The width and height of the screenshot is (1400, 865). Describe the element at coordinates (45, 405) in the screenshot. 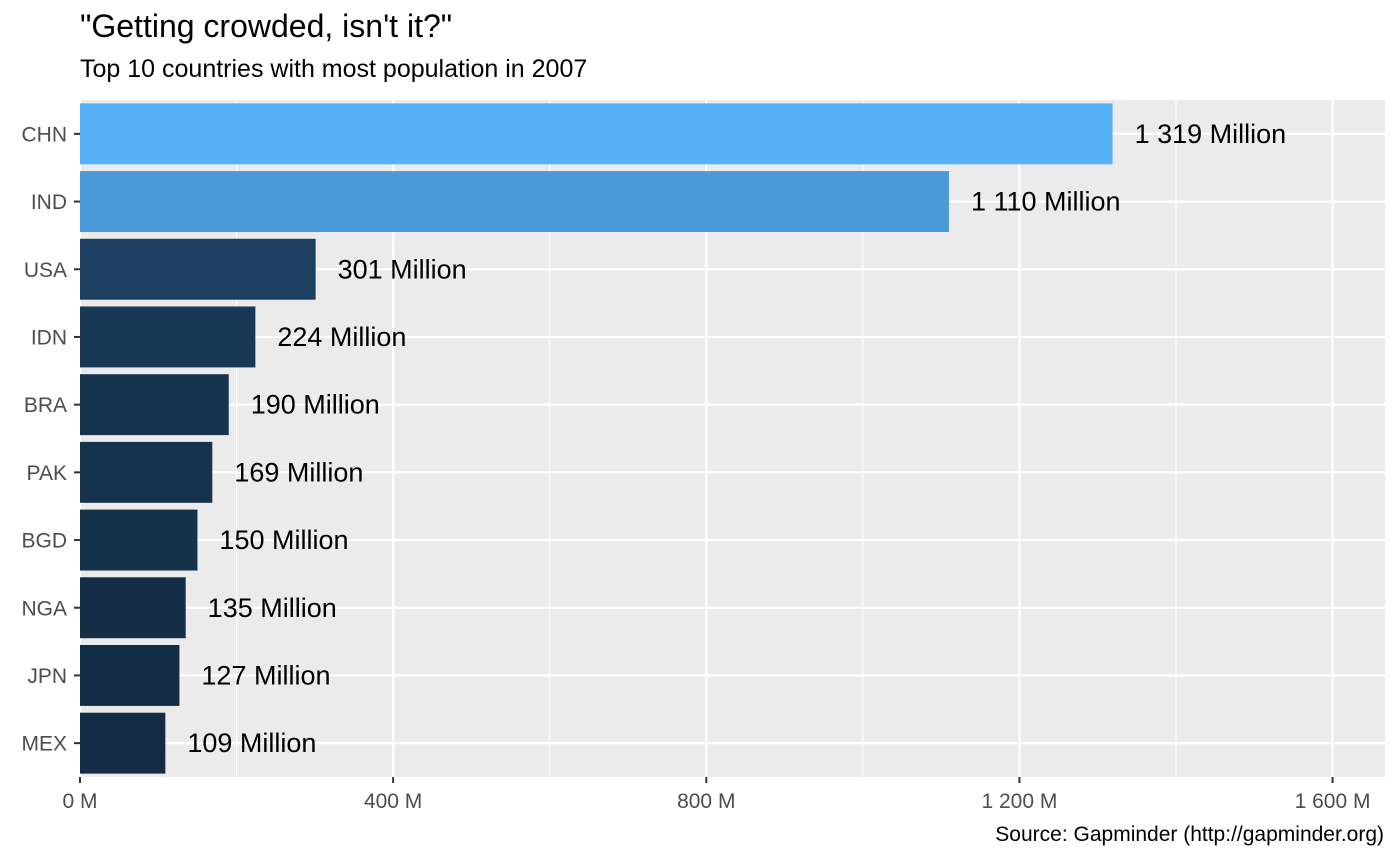

I see `y-tick-label-bra: BRA` at that location.